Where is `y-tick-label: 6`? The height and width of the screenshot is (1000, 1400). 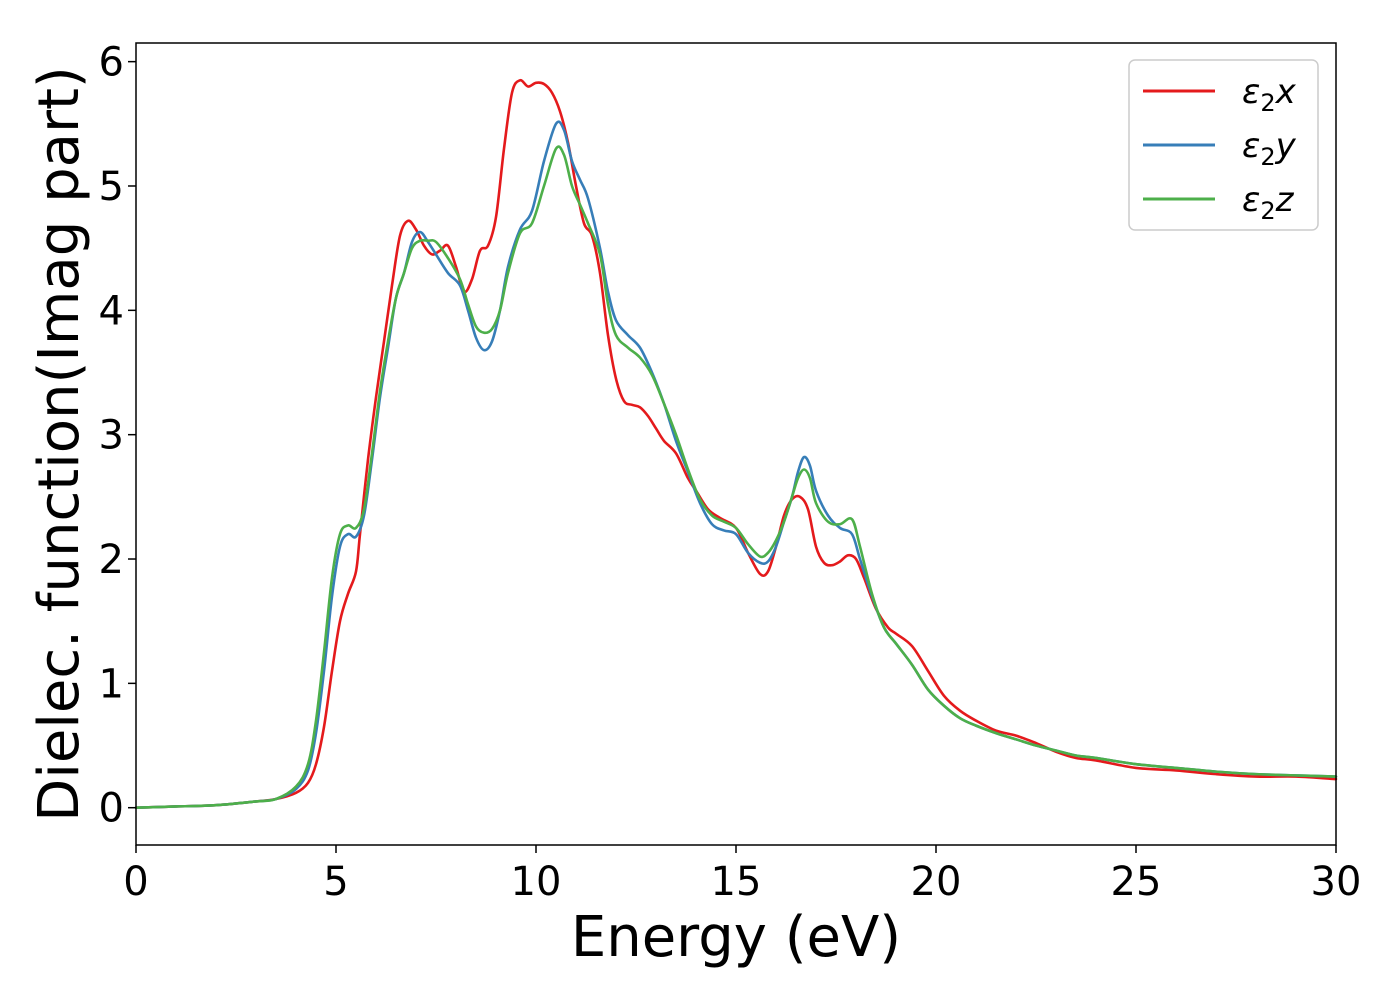
y-tick-label: 6 is located at coordinates (111, 63).